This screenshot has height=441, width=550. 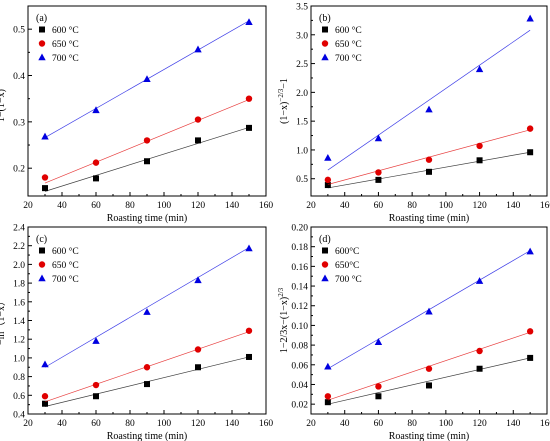 I want to click on y-tick-label: 0.16, so click(x=299, y=268).